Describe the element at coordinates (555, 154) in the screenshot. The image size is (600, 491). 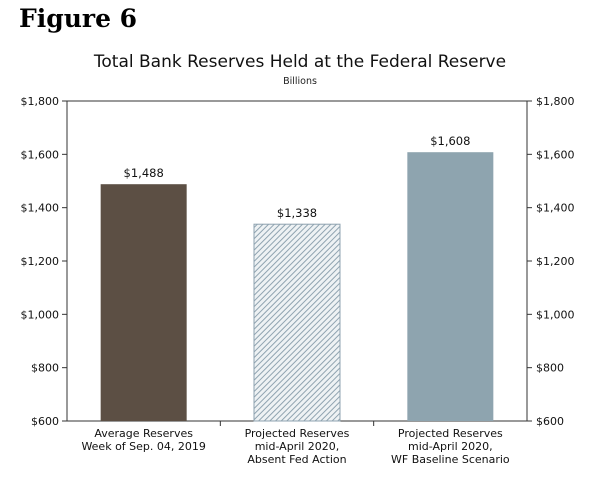
I see `y-tick-label-right: $1,600` at that location.